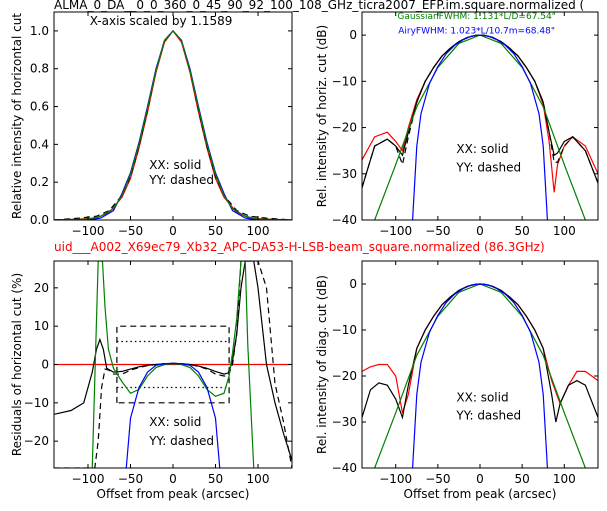  I want to click on y-axis-label: Rel. intensity of diag. cut (dB), so click(322, 364).